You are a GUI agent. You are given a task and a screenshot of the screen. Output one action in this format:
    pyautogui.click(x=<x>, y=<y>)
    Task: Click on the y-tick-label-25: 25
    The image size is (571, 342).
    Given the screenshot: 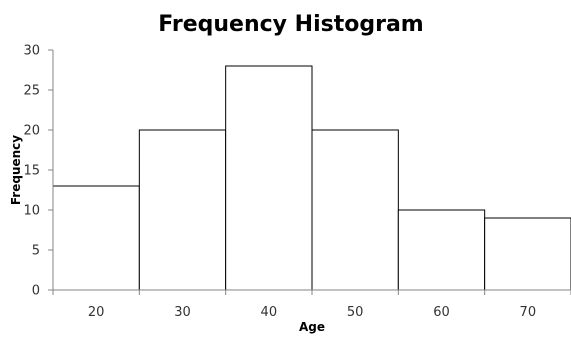 What is the action you would take?
    pyautogui.click(x=31, y=91)
    